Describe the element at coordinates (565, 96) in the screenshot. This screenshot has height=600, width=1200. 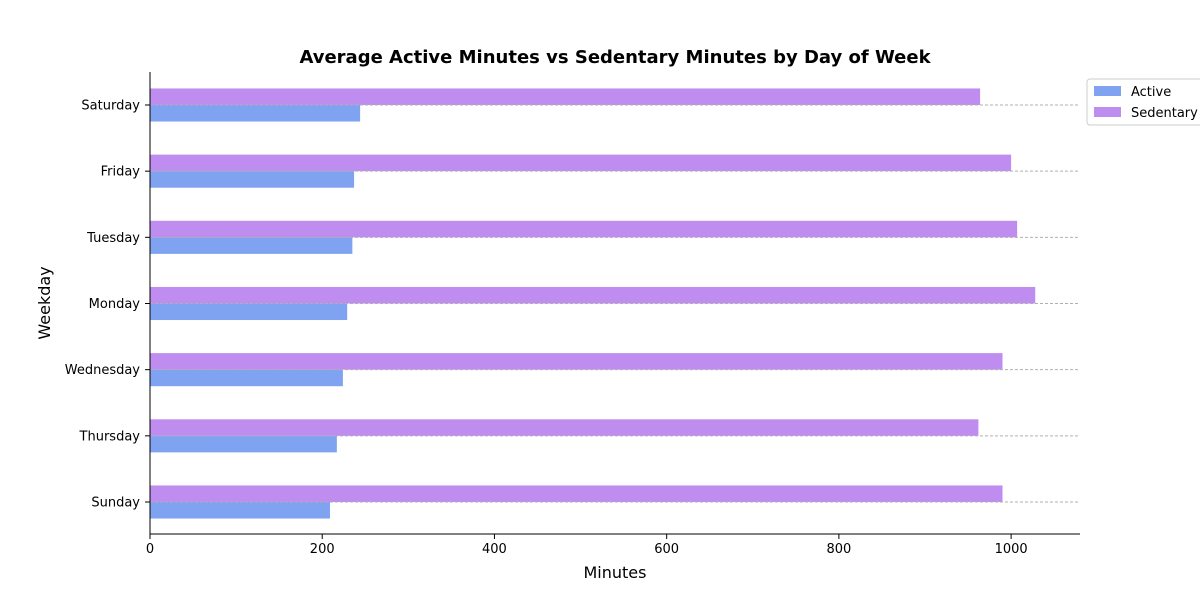
I see `bar-sedentary-saturday` at that location.